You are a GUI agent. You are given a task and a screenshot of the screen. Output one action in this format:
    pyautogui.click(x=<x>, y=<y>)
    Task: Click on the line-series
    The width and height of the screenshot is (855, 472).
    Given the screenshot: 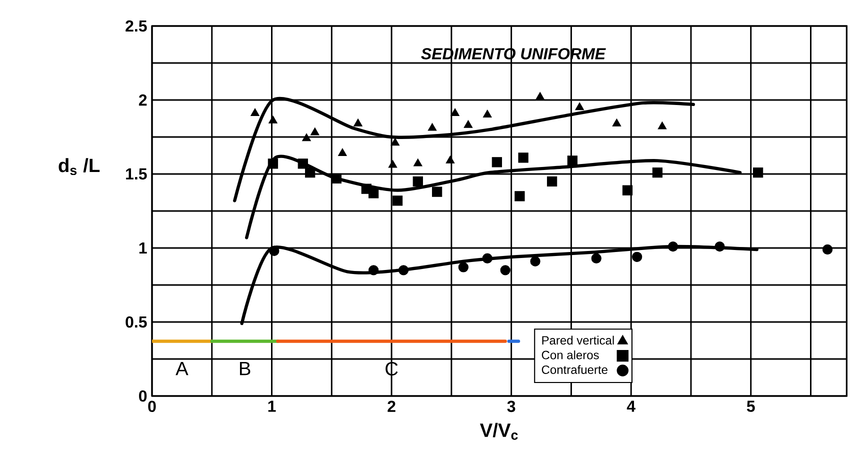 What is the action you would take?
    pyautogui.click(x=493, y=197)
    